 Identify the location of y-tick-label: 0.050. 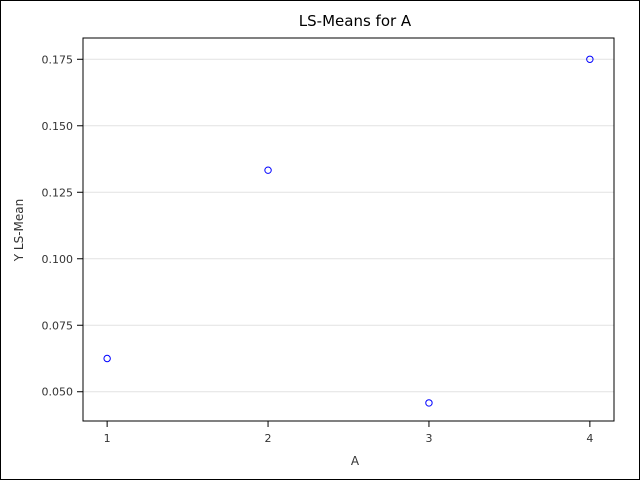
(58, 392).